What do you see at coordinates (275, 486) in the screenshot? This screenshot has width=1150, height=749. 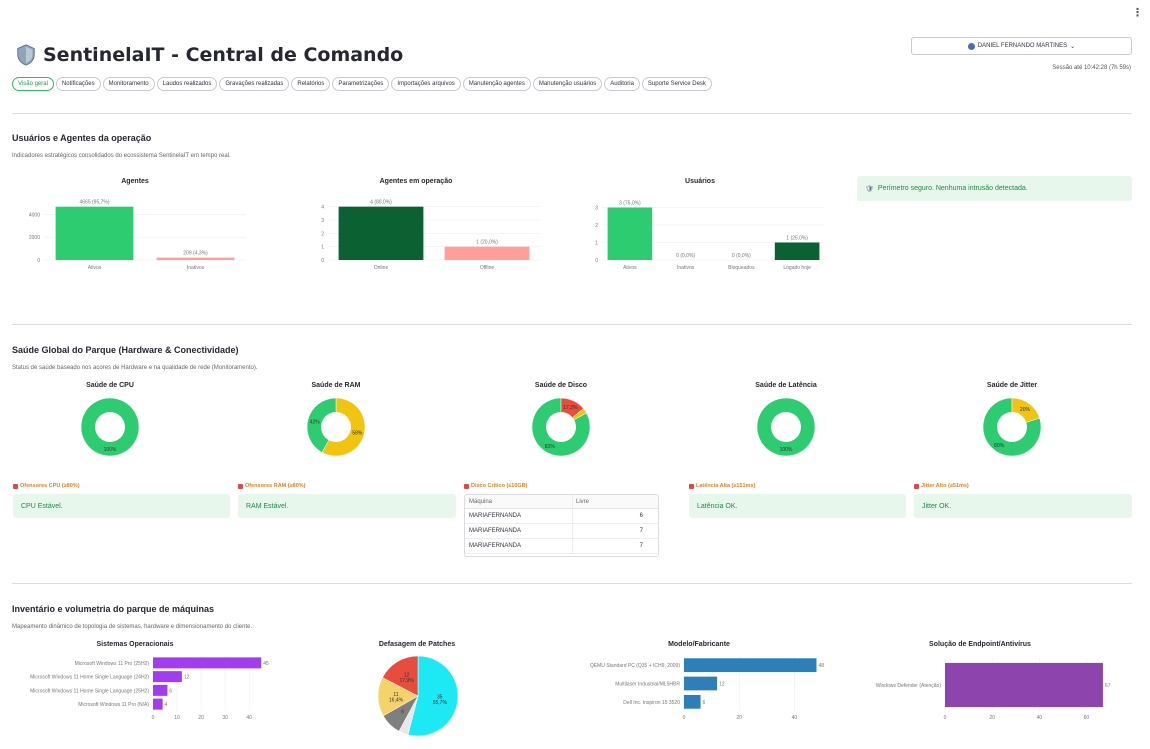 I see `ram-warning-text: Ofensores RAM (≥80%)` at bounding box center [275, 486].